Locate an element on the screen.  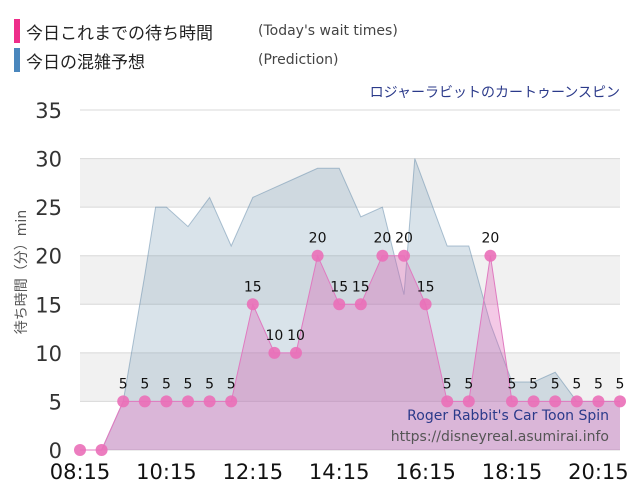
y-tick-label: 20 is located at coordinates (48, 257).